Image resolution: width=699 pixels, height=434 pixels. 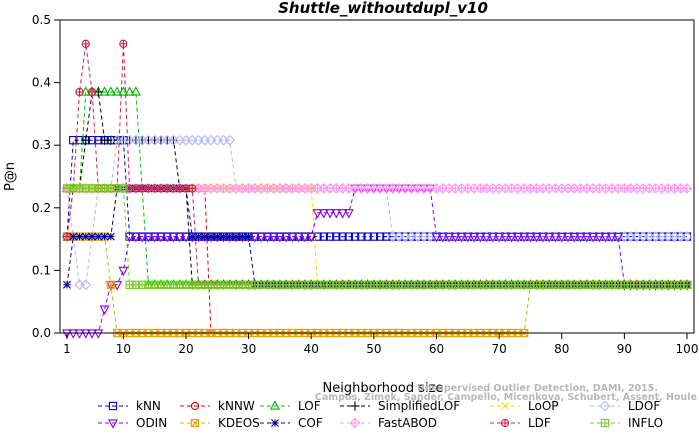 I want to click on x-tick-label-70: 70, so click(x=498, y=349).